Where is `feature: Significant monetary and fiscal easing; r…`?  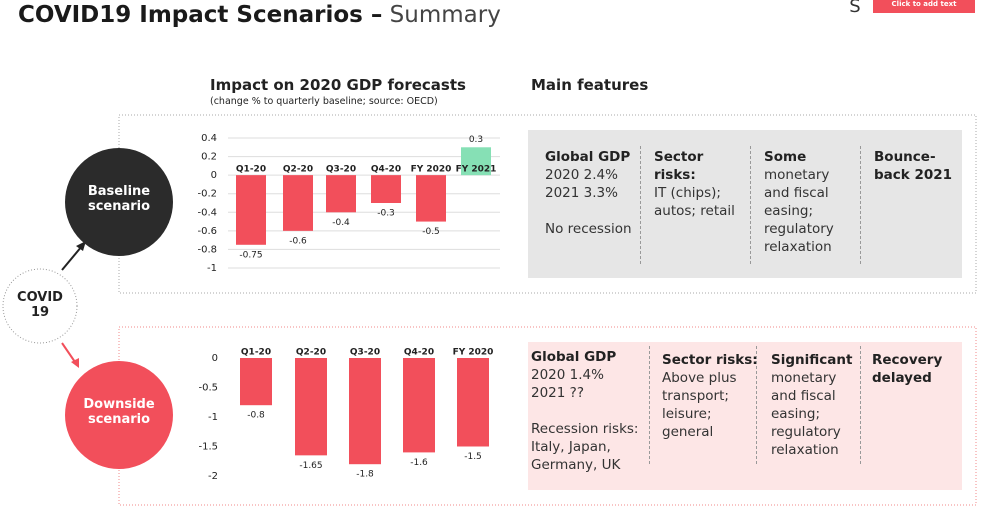
feature: Significant monetary and fiscal easing; r… is located at coordinates (816, 405).